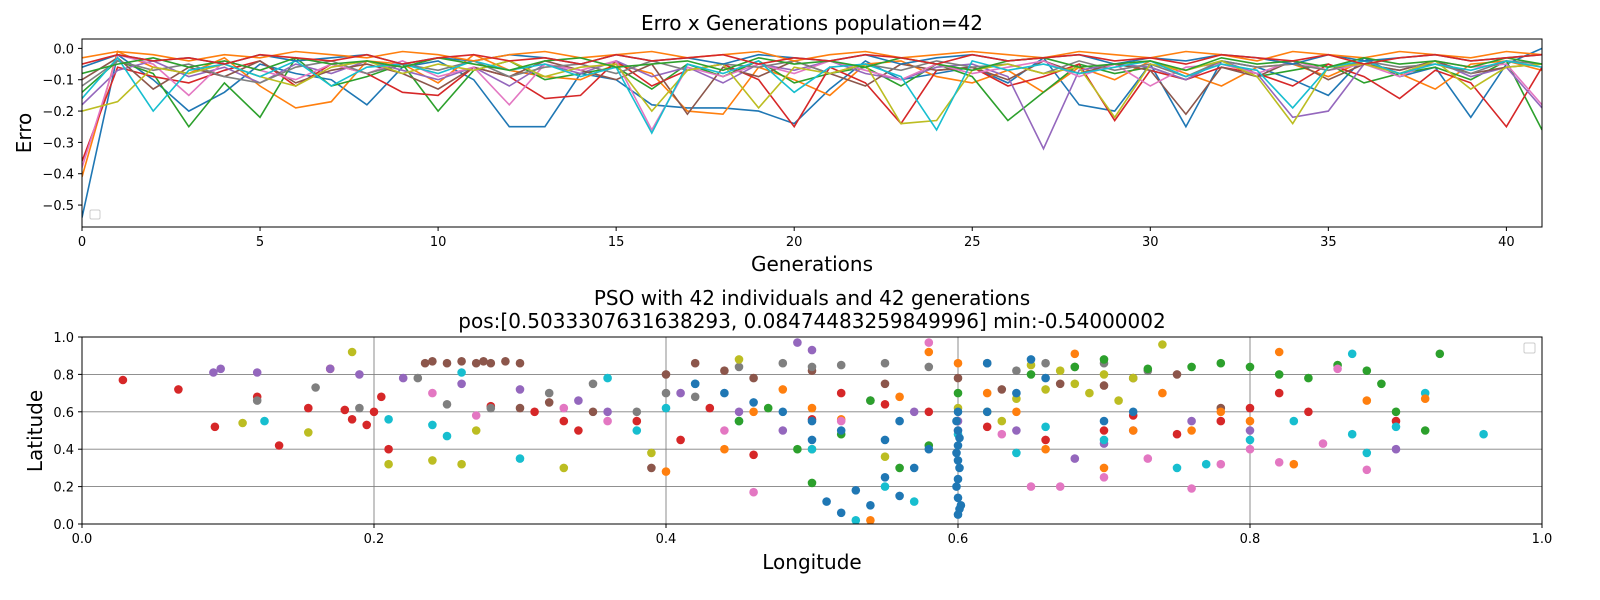 The image size is (1600, 600). I want to click on scatter-xtick-label-0: 0.0, so click(82, 539).